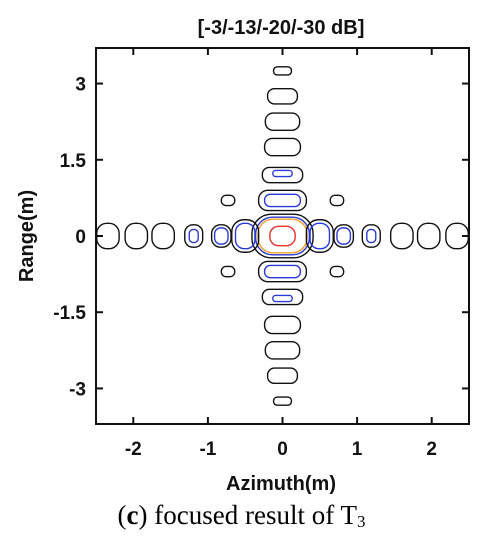 This screenshot has width=483, height=550. I want to click on x-tick-label: -2, so click(133, 449).